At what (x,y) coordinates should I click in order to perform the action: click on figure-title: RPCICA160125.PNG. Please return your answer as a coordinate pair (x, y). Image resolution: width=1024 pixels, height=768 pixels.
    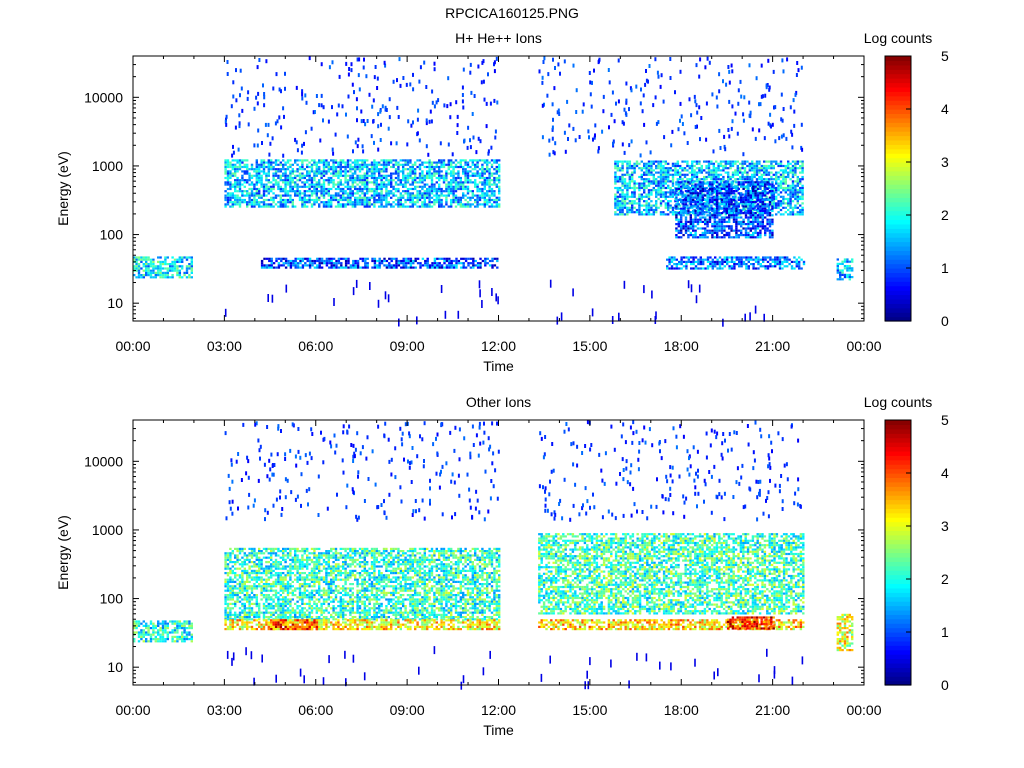
    Looking at the image, I should click on (512, 13).